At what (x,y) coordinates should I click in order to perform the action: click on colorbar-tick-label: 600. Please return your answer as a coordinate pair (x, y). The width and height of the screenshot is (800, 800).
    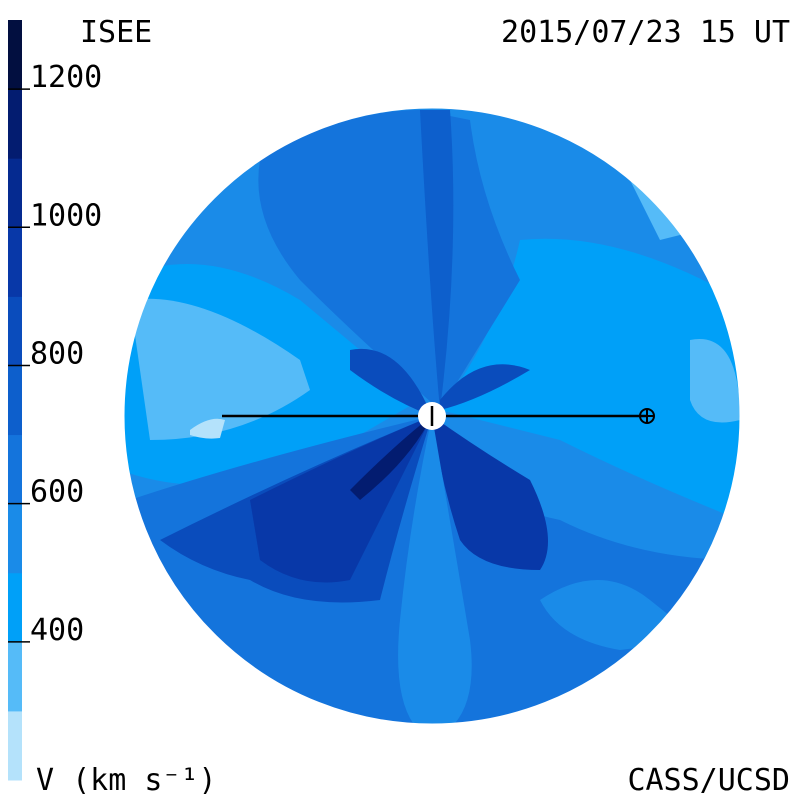
    Looking at the image, I should click on (57, 492).